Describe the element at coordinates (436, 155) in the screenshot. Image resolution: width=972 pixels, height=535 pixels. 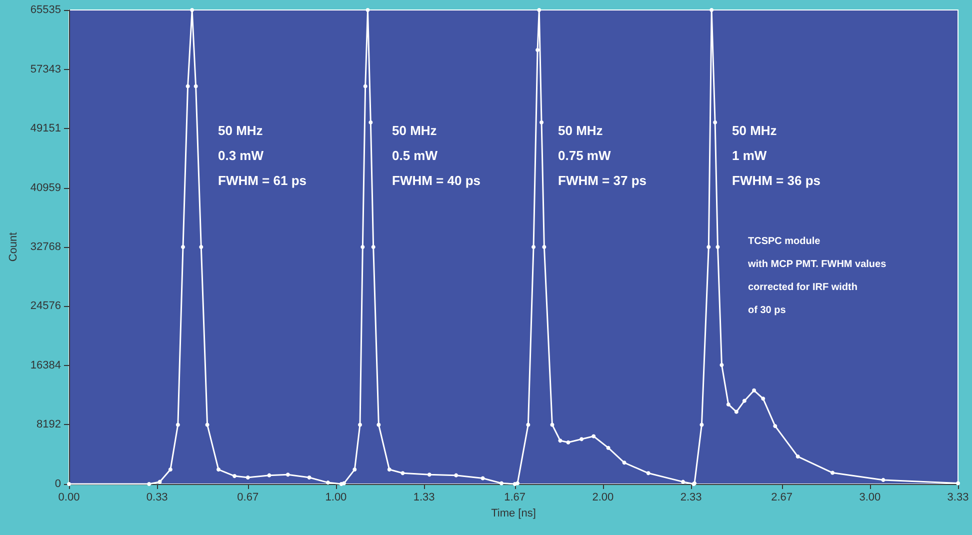
I see `annotation: 50 MHz 0.5 mW FWHM = 40 ps` at that location.